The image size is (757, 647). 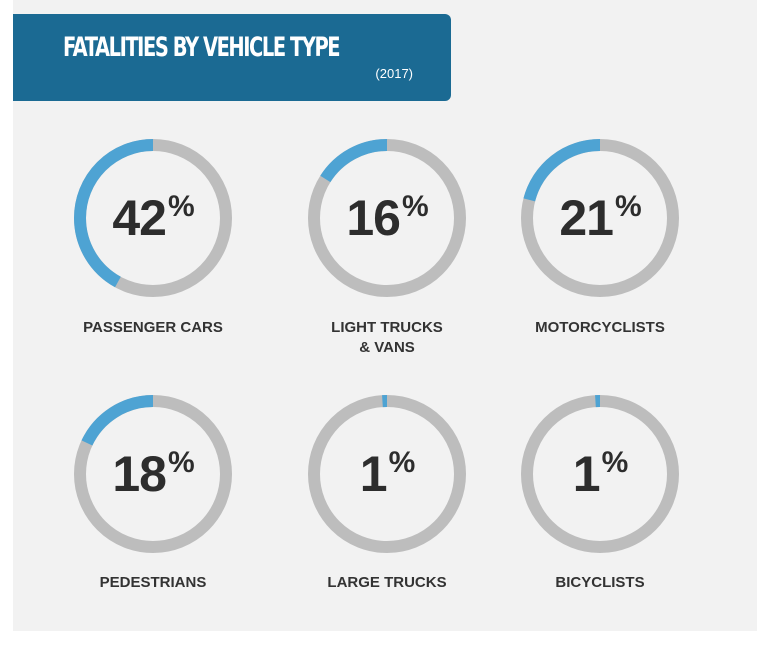 I want to click on category-label: LIGHT TRUCKS & VANS, so click(x=387, y=337).